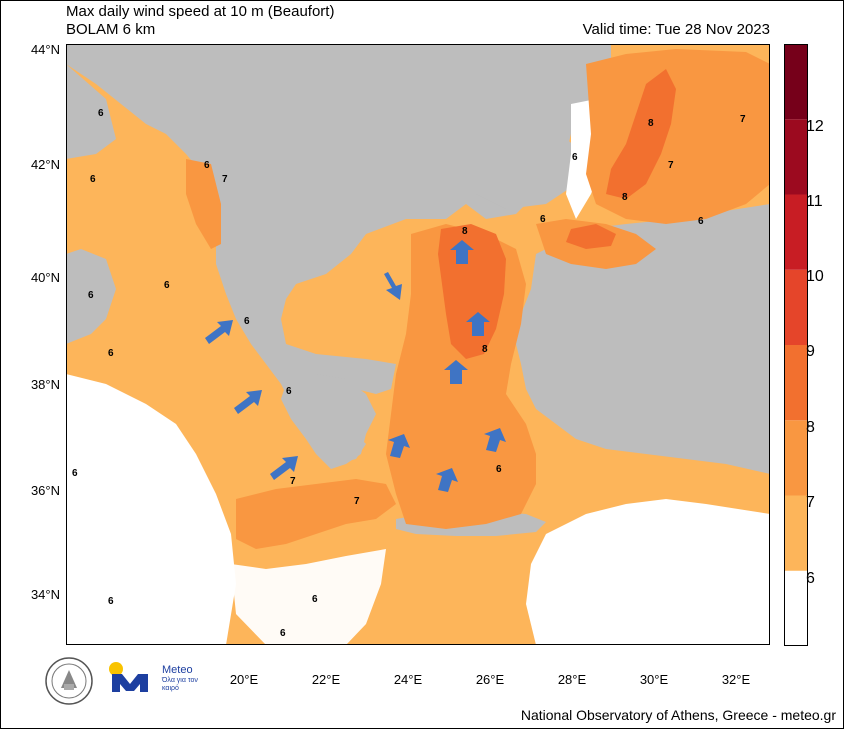 This screenshot has height=729, width=844. Describe the element at coordinates (641, 134) in the screenshot. I see `bf8-black-sea` at that location.